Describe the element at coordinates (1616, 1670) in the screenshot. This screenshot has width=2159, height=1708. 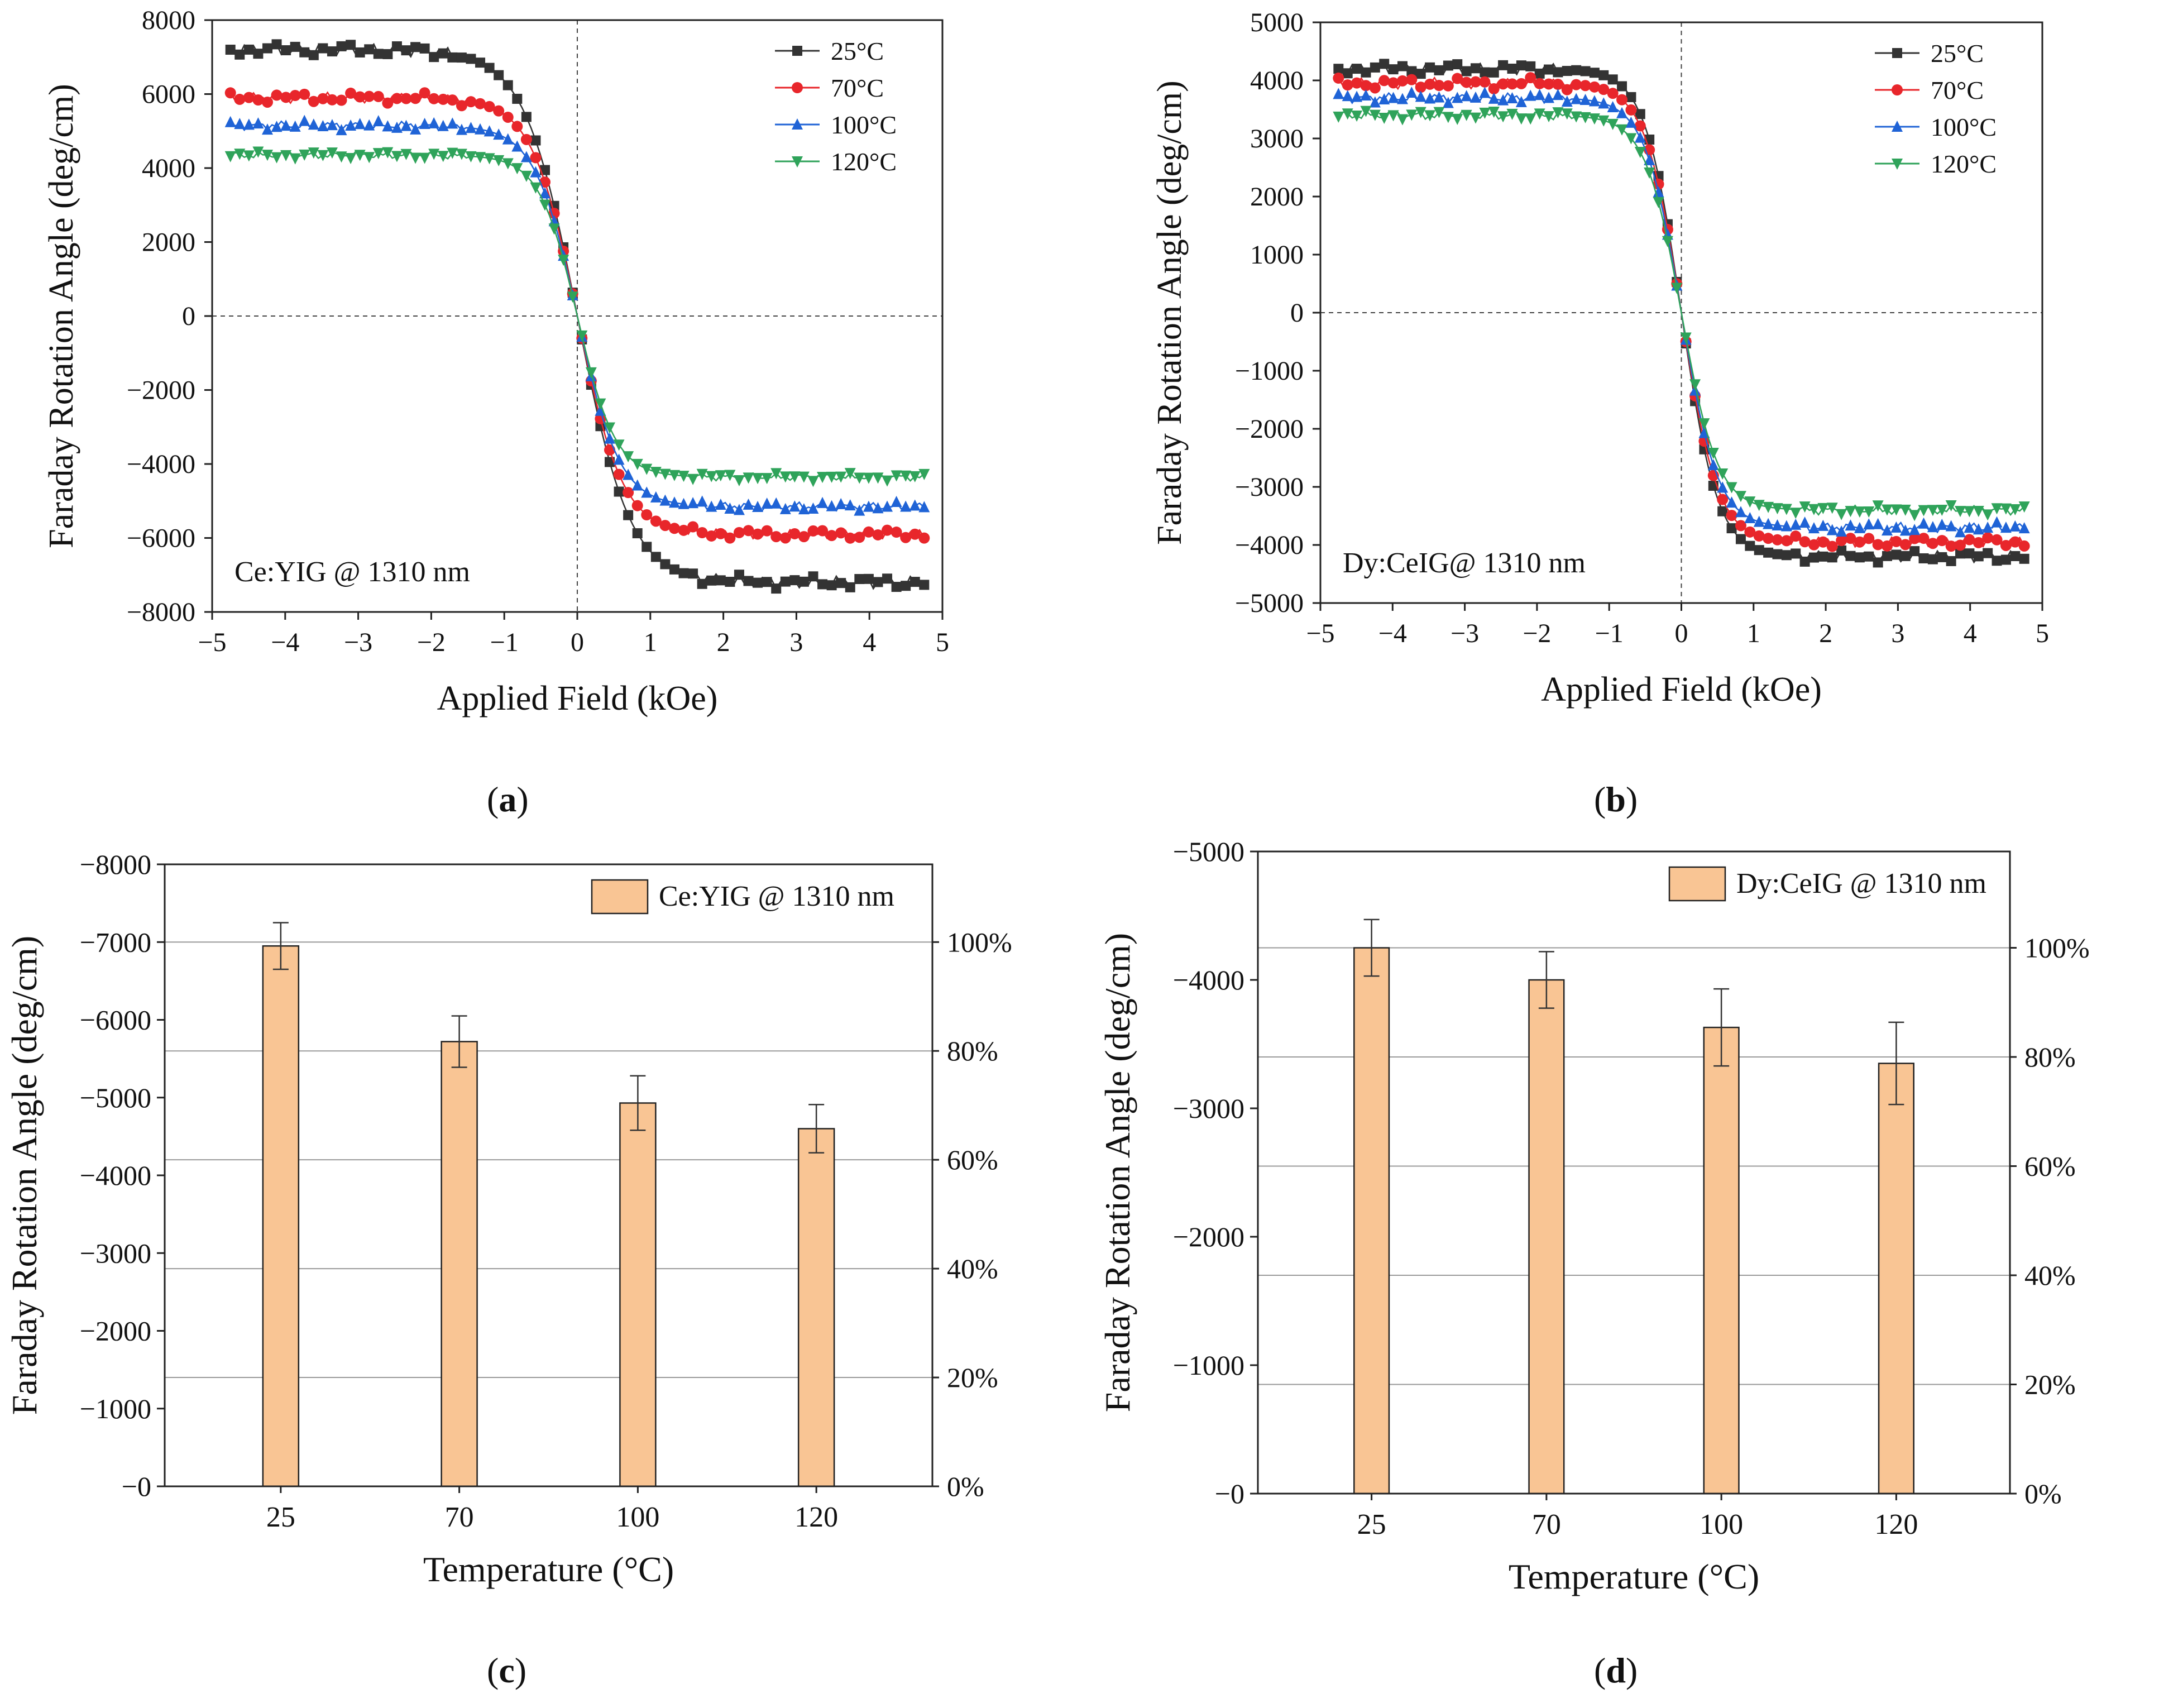
I see `panel-label-d: (d)` at that location.